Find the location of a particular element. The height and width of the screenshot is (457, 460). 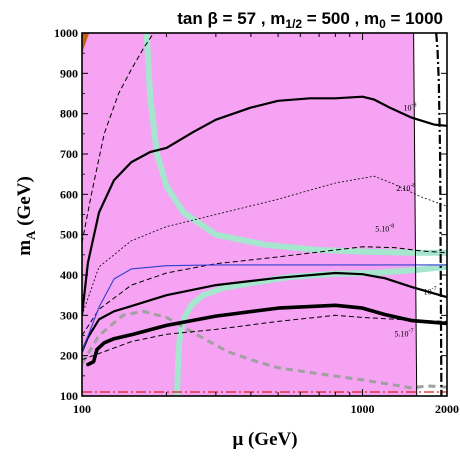

y-tick-label: 500 is located at coordinates (69, 235).